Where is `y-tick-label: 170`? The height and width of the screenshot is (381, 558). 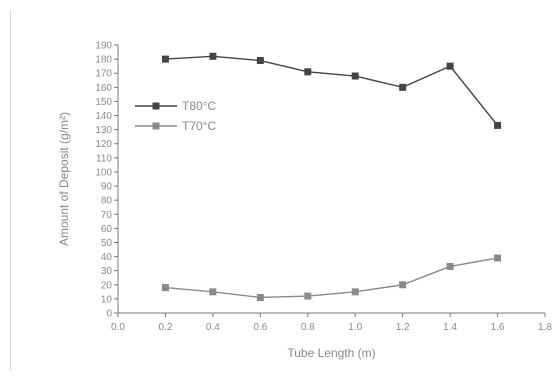 y-tick-label: 170 is located at coordinates (103, 74).